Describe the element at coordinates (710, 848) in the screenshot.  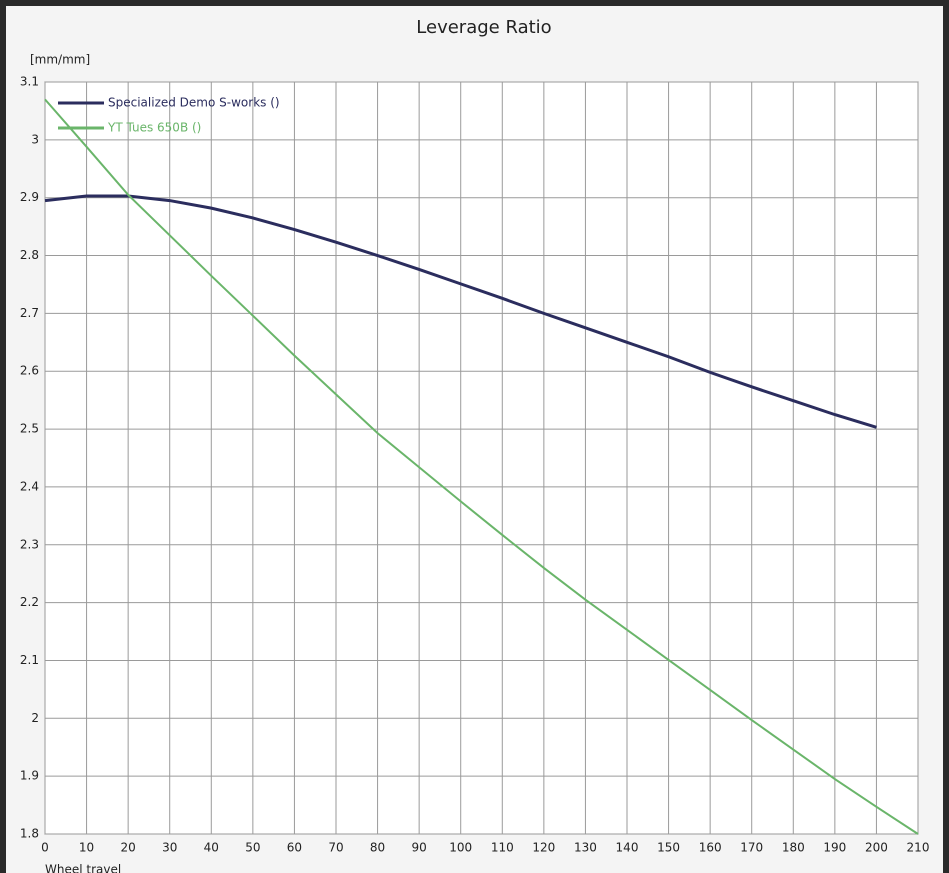
I see `x-tick-label: 160` at that location.